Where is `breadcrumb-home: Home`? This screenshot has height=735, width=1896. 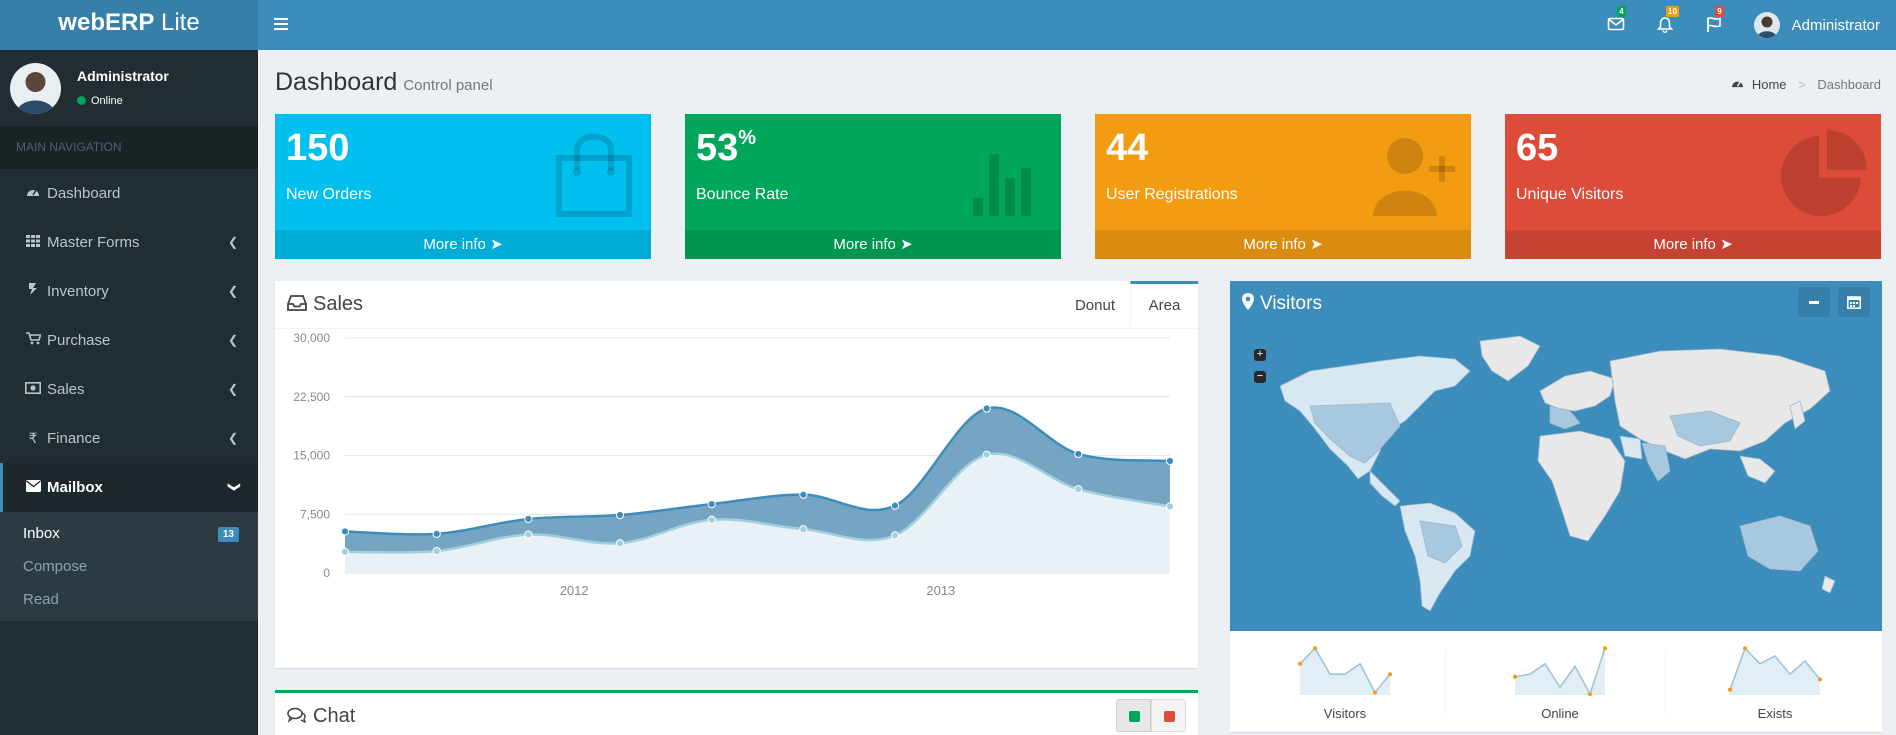
breadcrumb-home: Home is located at coordinates (1769, 84).